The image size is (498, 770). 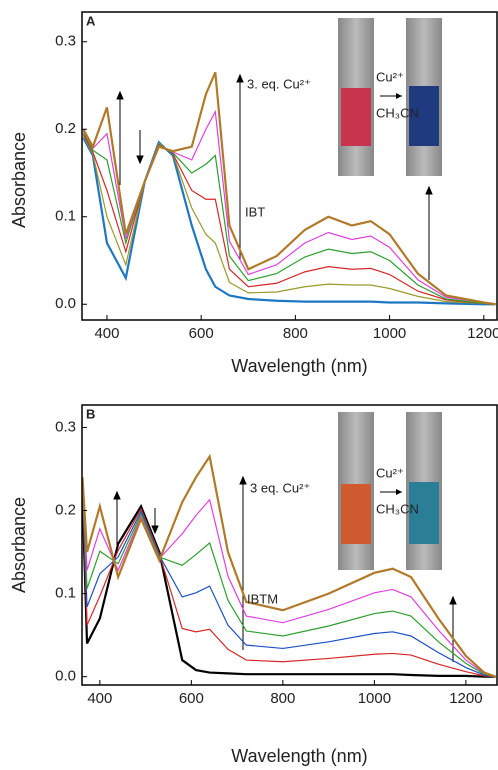 What do you see at coordinates (91, 20) in the screenshot?
I see `panel-label: A` at bounding box center [91, 20].